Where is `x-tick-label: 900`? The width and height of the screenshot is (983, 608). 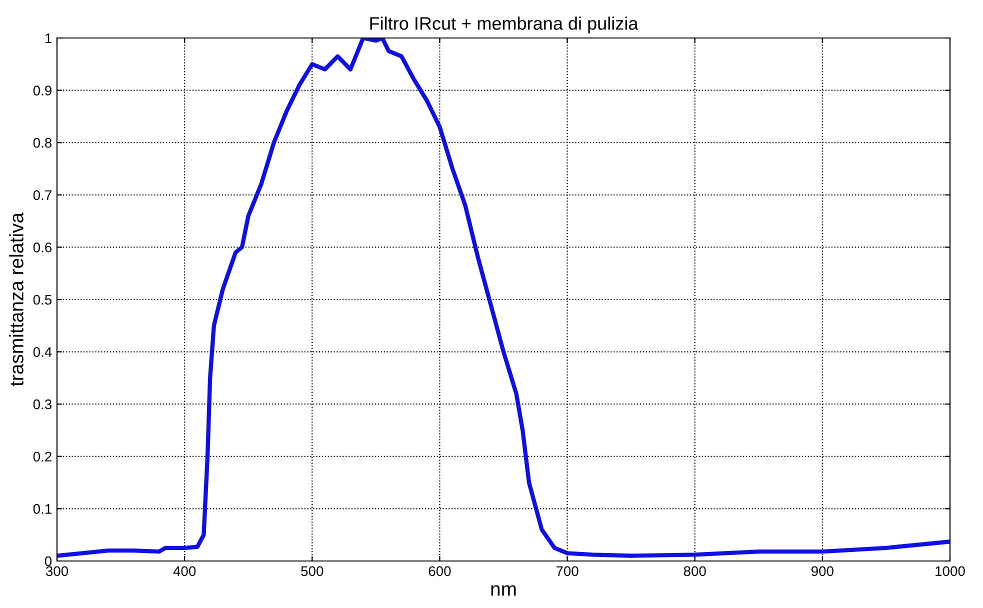
x-tick-label: 900 is located at coordinates (822, 571).